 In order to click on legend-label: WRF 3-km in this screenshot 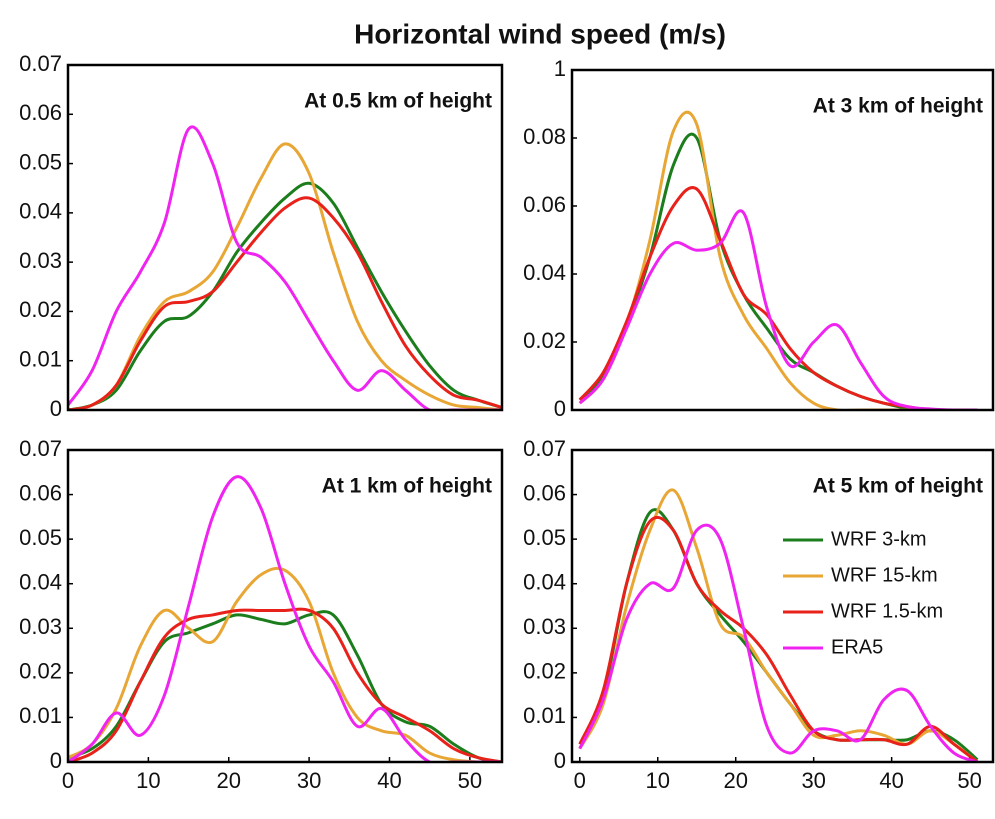, I will do `click(879, 539)`.